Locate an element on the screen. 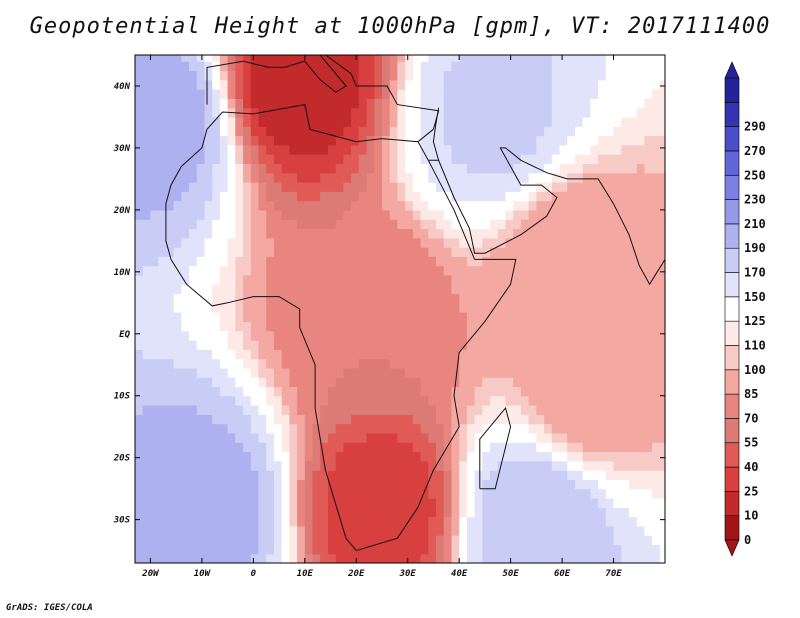 This screenshot has height=618, width=800. colorbar-label: 40 is located at coordinates (751, 467).